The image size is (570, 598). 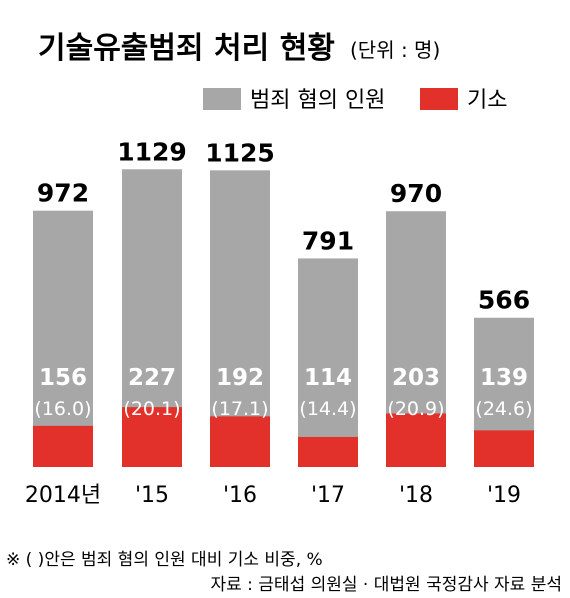 What do you see at coordinates (63, 495) in the screenshot?
I see `x-tick-0: 2014년` at bounding box center [63, 495].